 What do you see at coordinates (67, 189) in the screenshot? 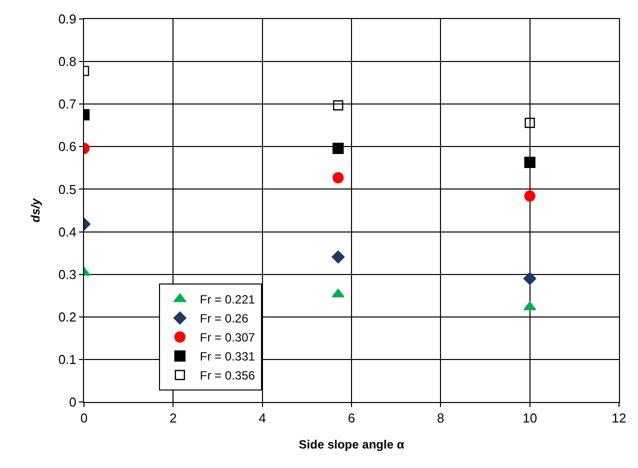
I see `y-tick-label: 0.5` at bounding box center [67, 189].